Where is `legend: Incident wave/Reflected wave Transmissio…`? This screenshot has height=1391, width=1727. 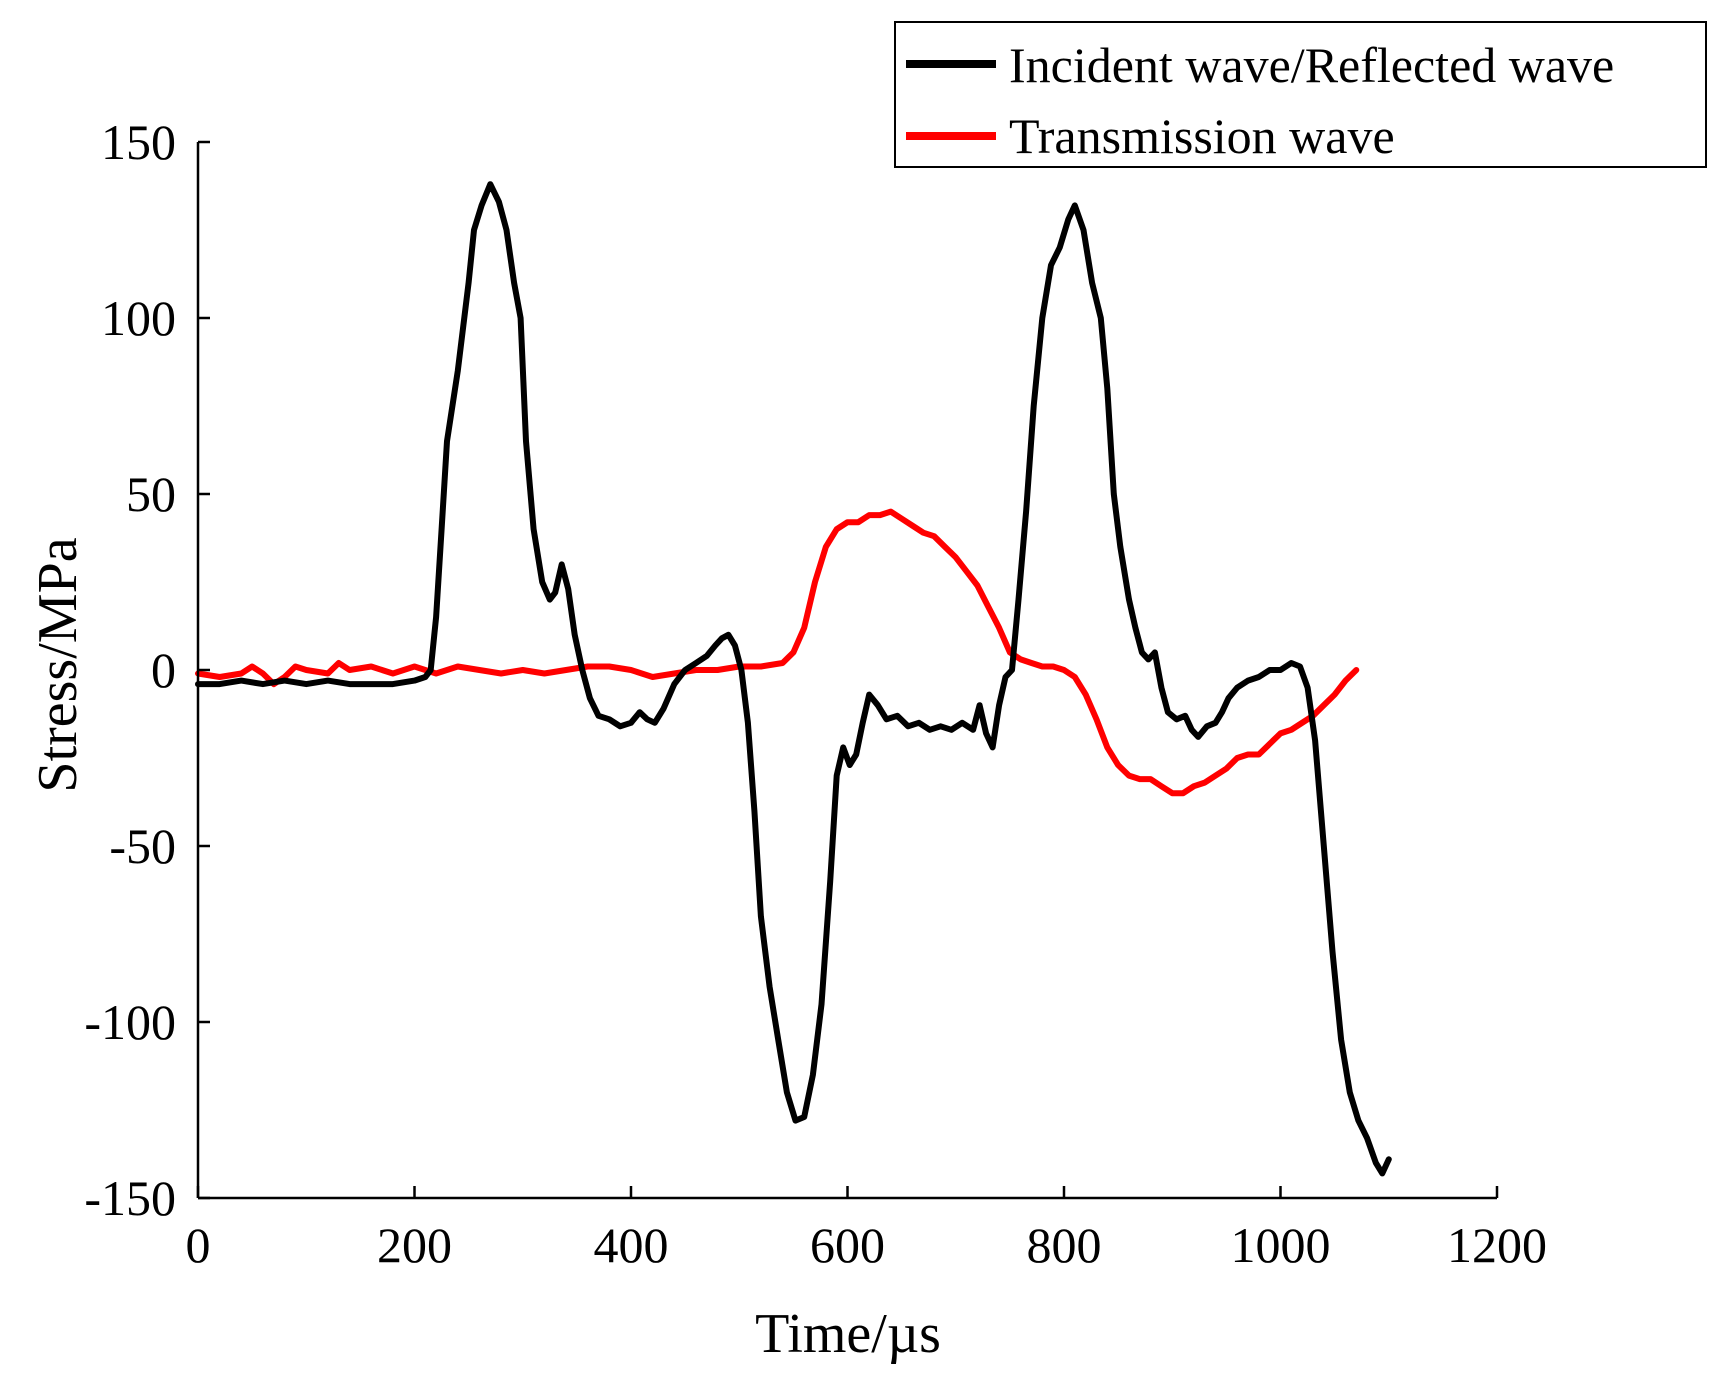 legend: Incident wave/Reflected wave Transmissio… is located at coordinates (1300, 94).